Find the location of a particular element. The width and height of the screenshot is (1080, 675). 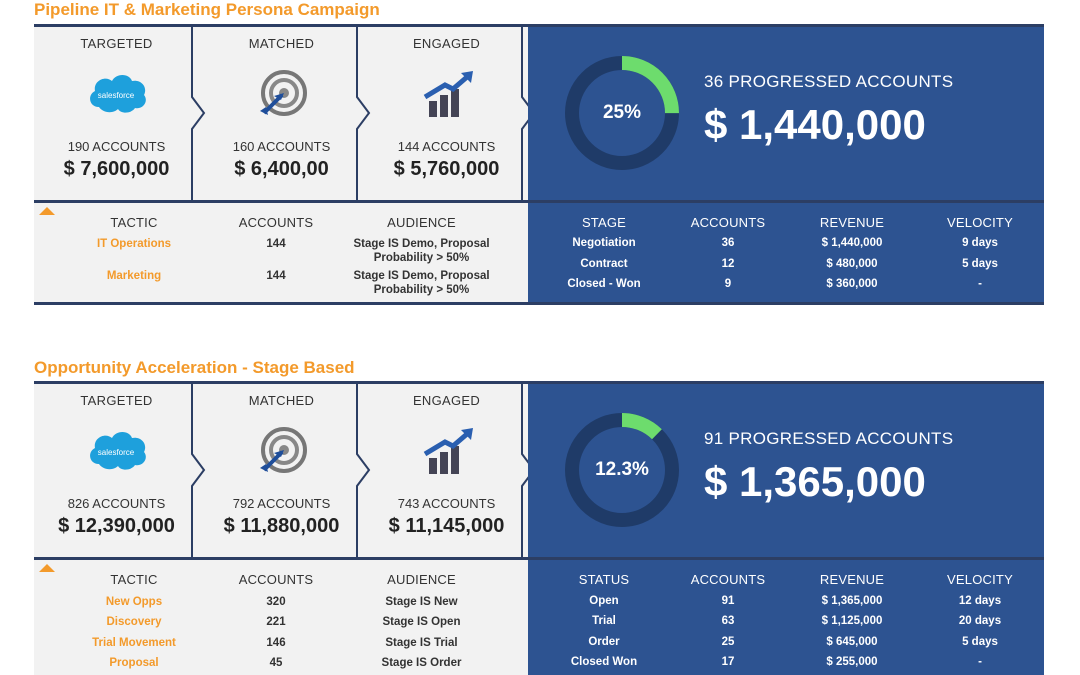

tactic-link: Discovery is located at coordinates (134, 622).